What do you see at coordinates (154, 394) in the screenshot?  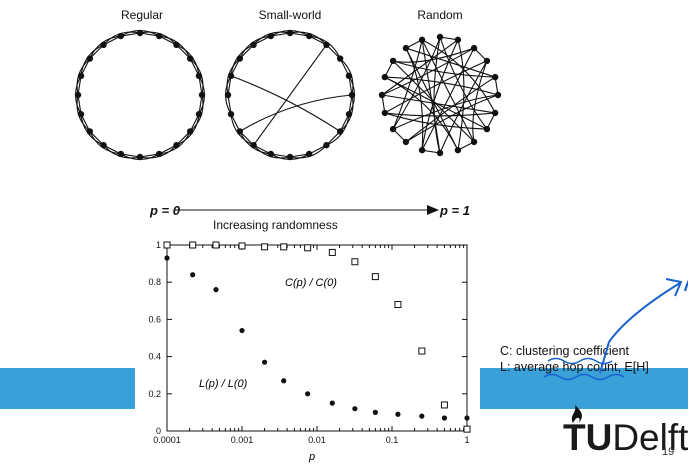 I see `y-tick-label: 0.2` at bounding box center [154, 394].